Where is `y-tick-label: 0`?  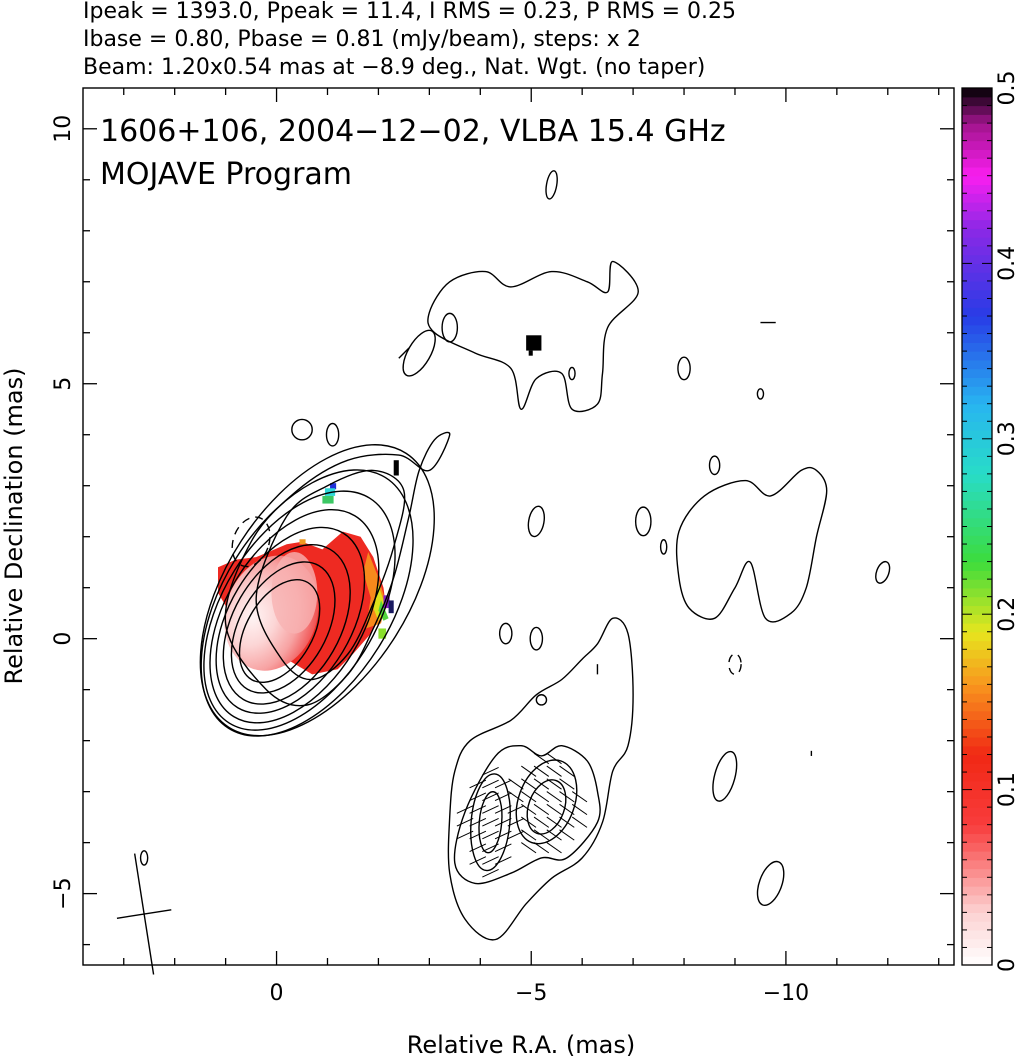
y-tick-label: 0 is located at coordinates (63, 639).